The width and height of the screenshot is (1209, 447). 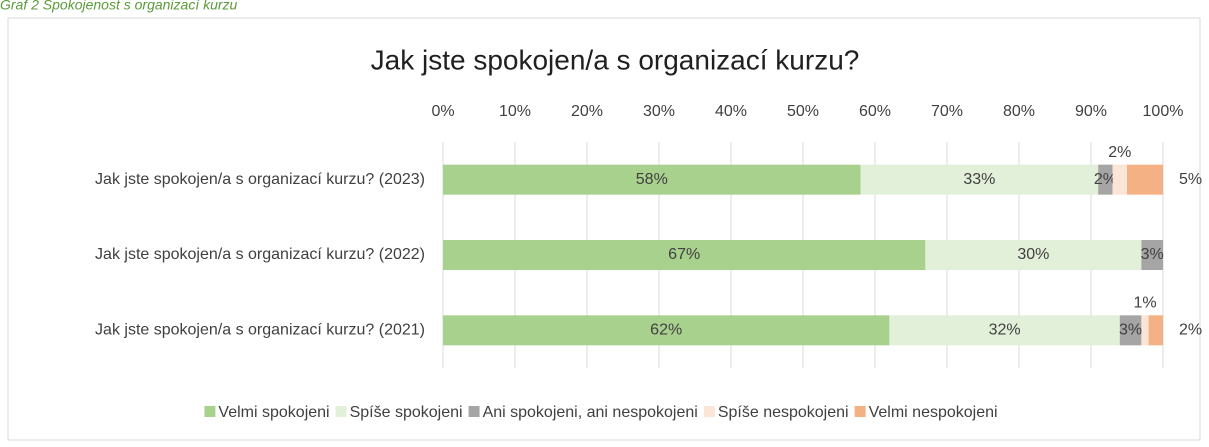 I want to click on x-tick-label: 70%, so click(x=947, y=111).